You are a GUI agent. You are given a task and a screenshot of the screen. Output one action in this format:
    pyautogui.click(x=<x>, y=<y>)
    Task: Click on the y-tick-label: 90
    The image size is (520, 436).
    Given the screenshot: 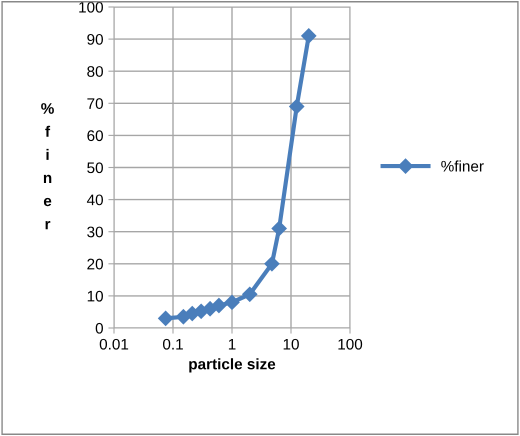 What is the action you would take?
    pyautogui.click(x=95, y=39)
    